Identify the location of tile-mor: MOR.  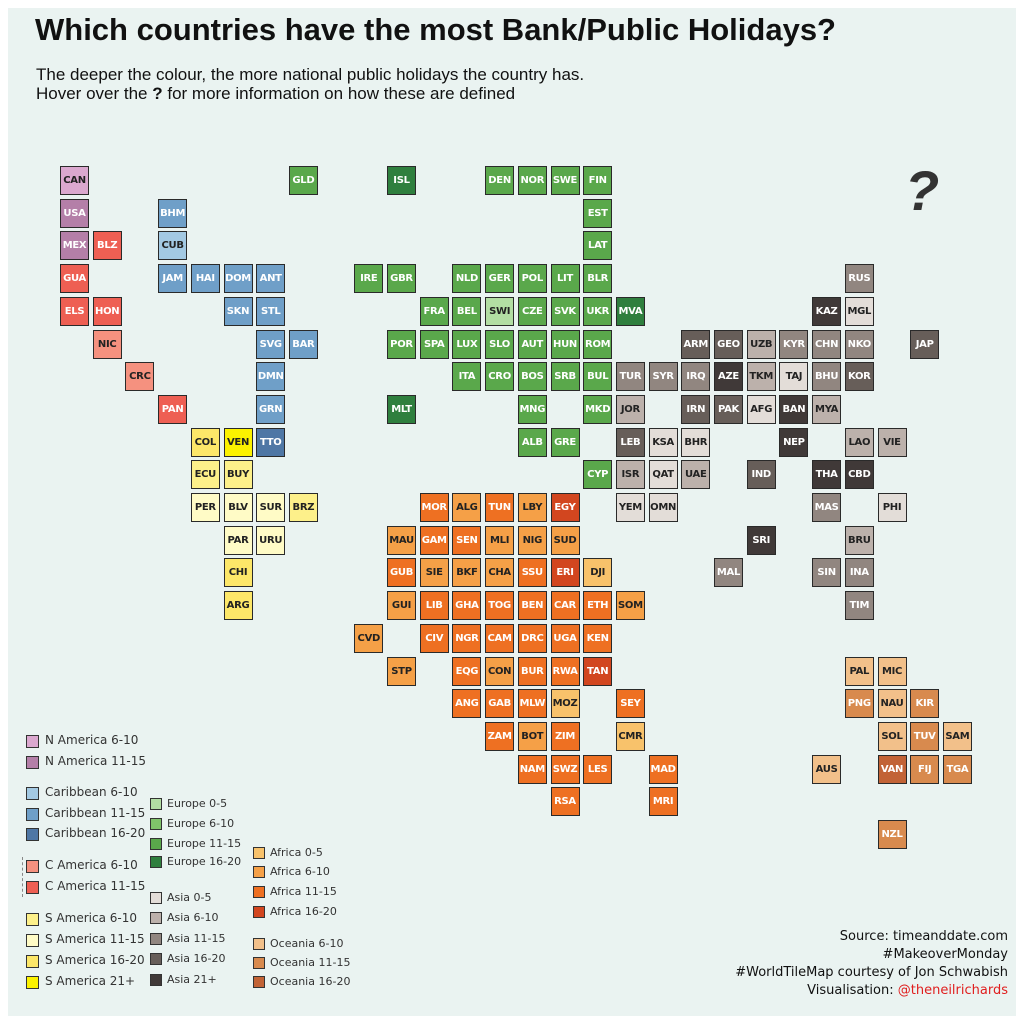
(434, 507).